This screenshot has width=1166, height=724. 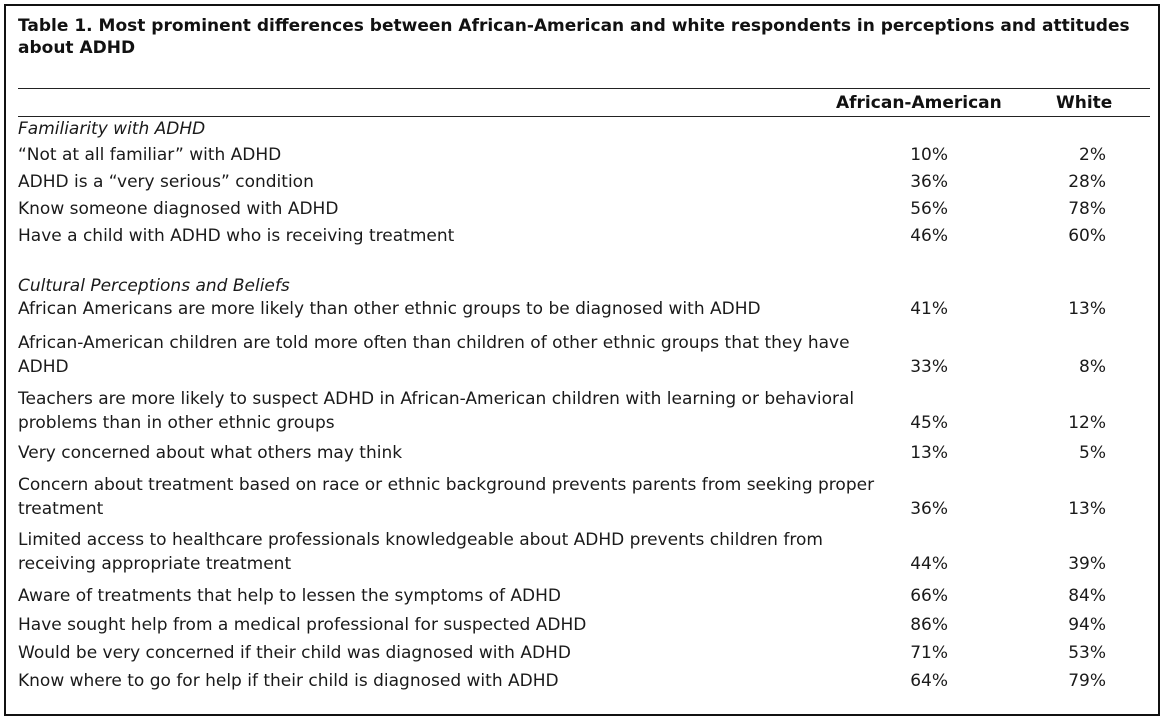 I want to click on white-value: 94%, so click(x=1087, y=625).